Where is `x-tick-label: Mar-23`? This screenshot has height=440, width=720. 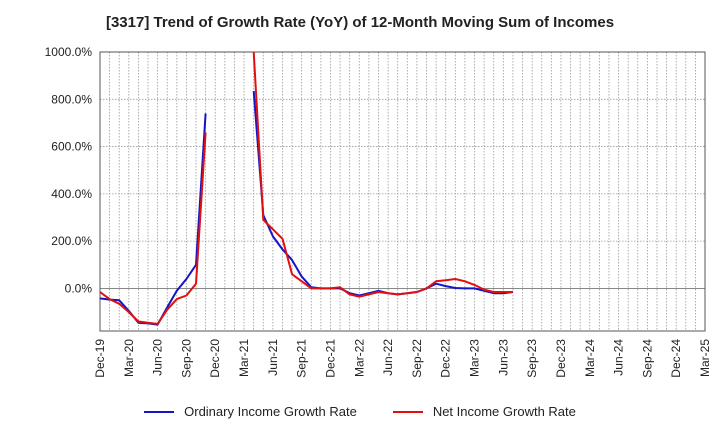 x-tick-label: Mar-23 is located at coordinates (475, 358).